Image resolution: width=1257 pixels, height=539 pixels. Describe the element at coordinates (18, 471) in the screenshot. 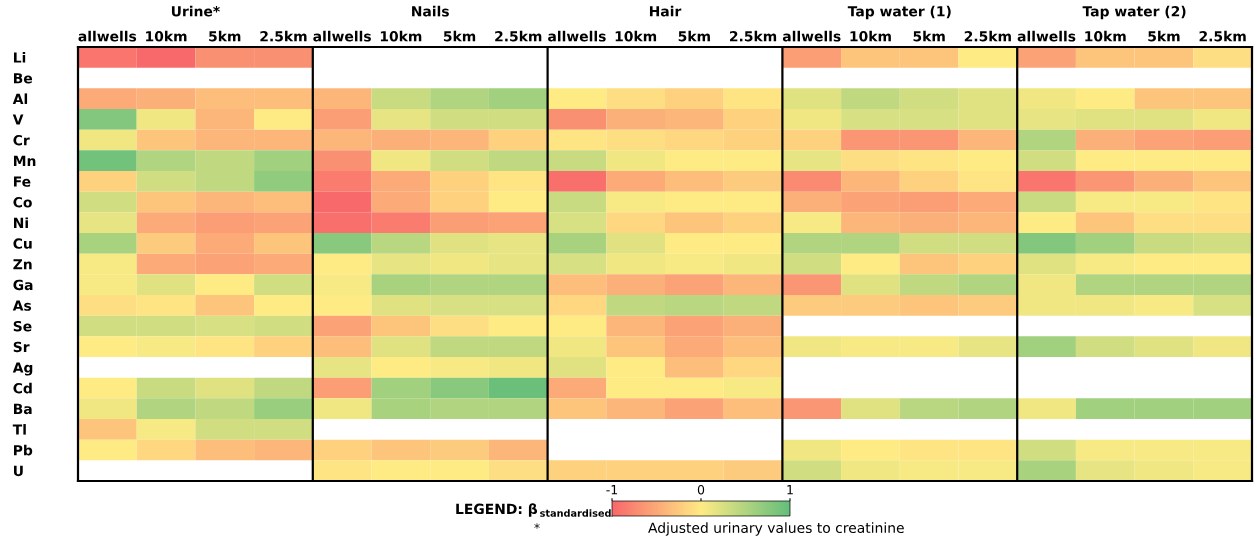

I see `y-tick-label: U` at that location.